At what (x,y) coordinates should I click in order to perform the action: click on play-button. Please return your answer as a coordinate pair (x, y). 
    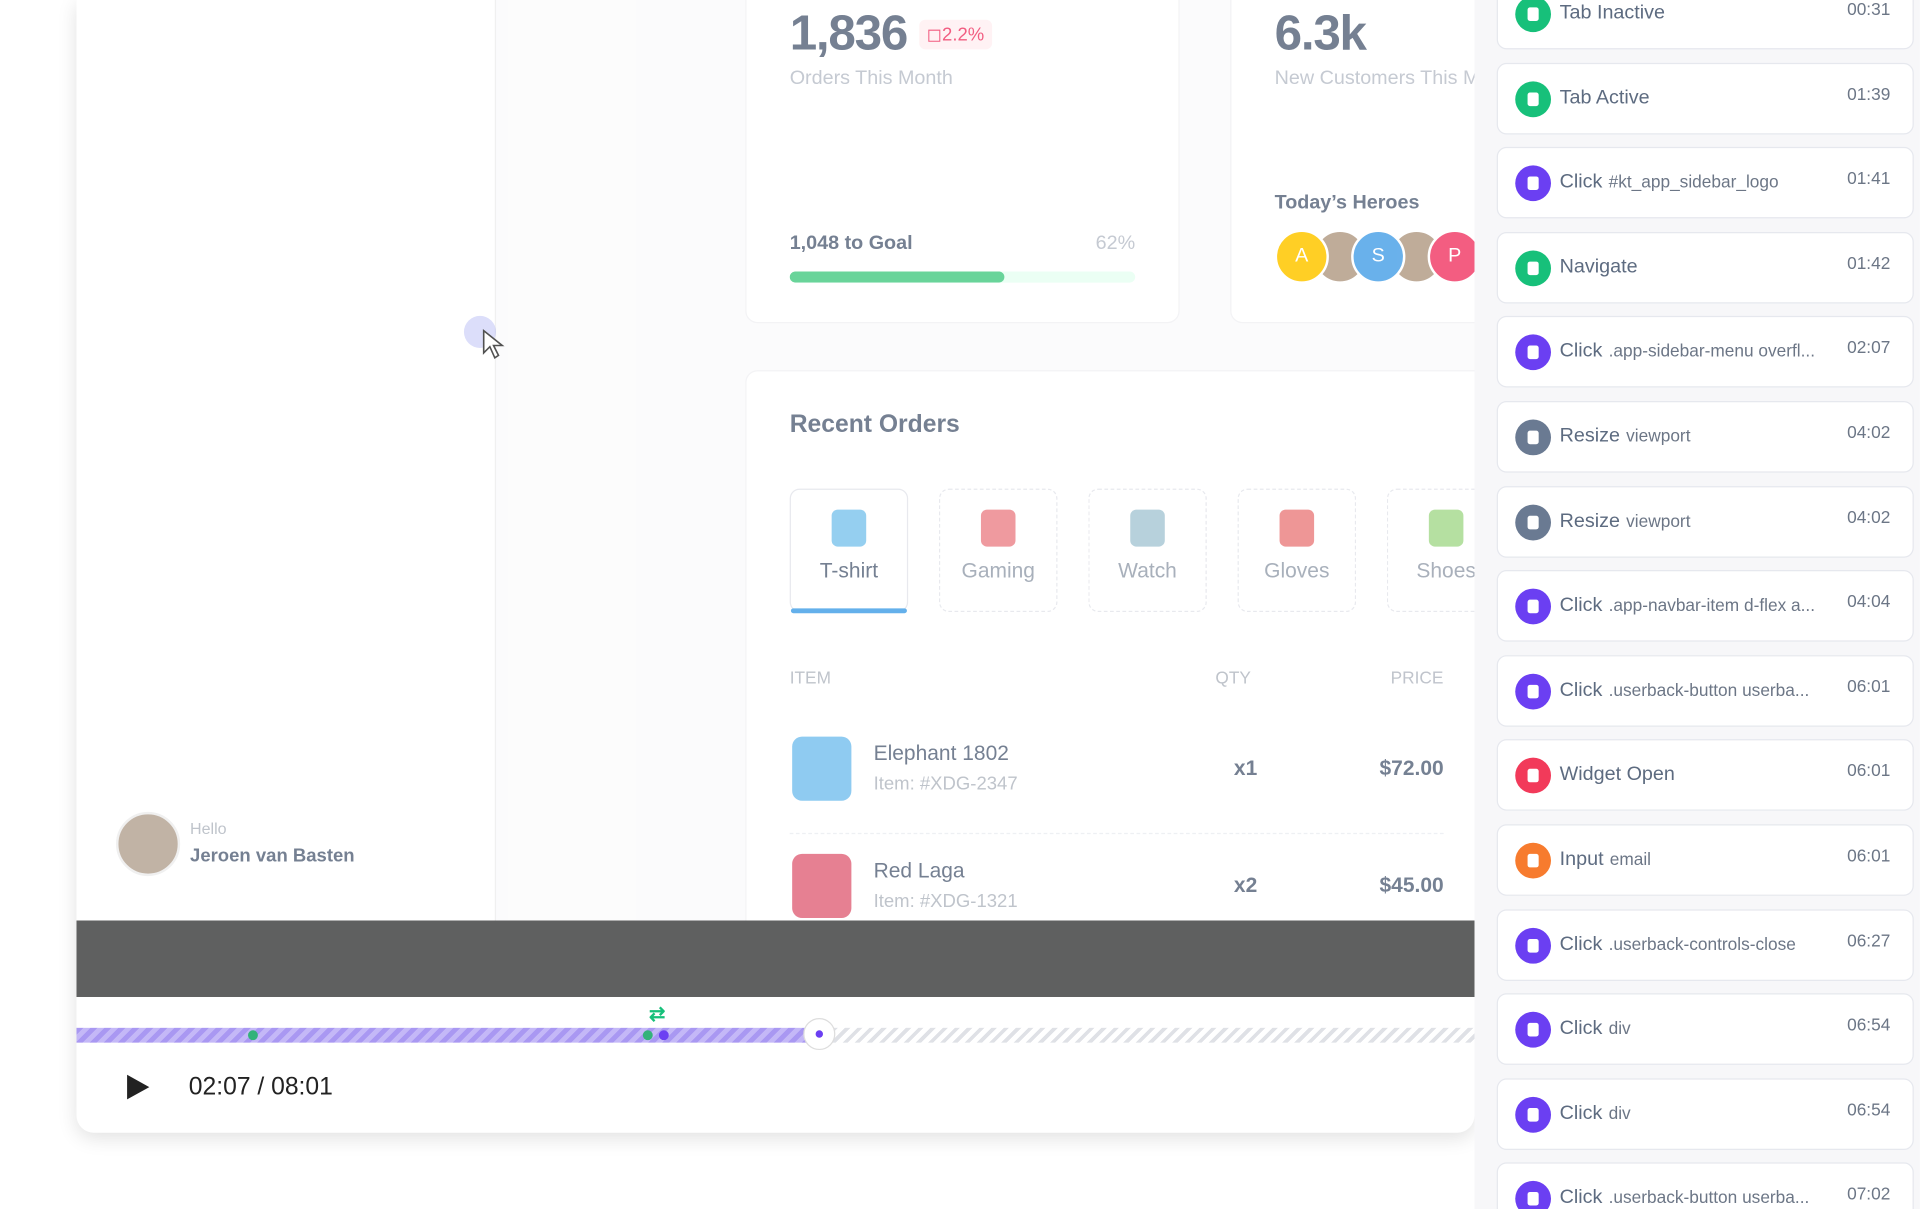
    Looking at the image, I should click on (138, 1087).